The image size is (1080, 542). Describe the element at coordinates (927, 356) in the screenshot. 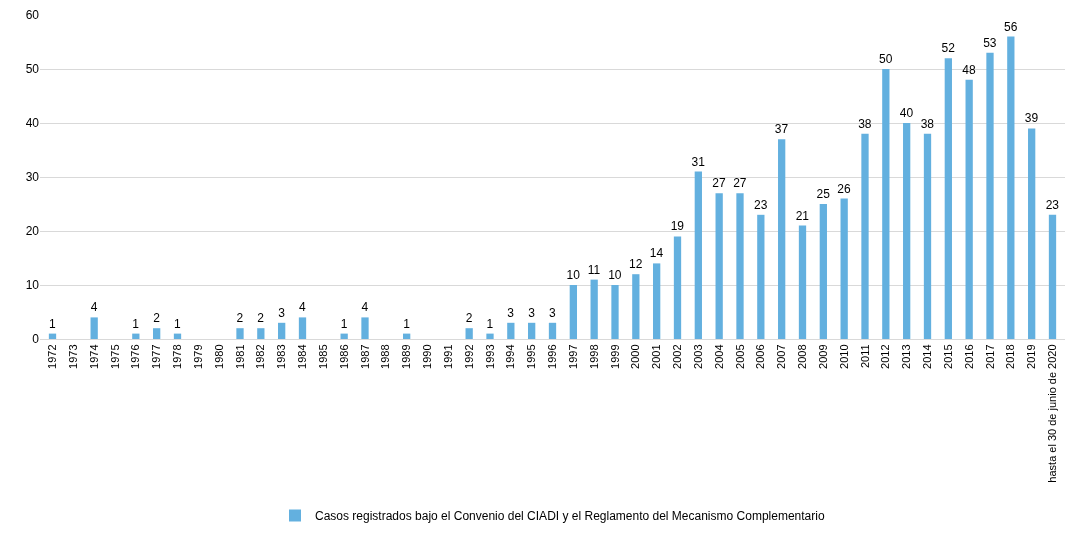

I see `x-tick-label: 2014` at that location.